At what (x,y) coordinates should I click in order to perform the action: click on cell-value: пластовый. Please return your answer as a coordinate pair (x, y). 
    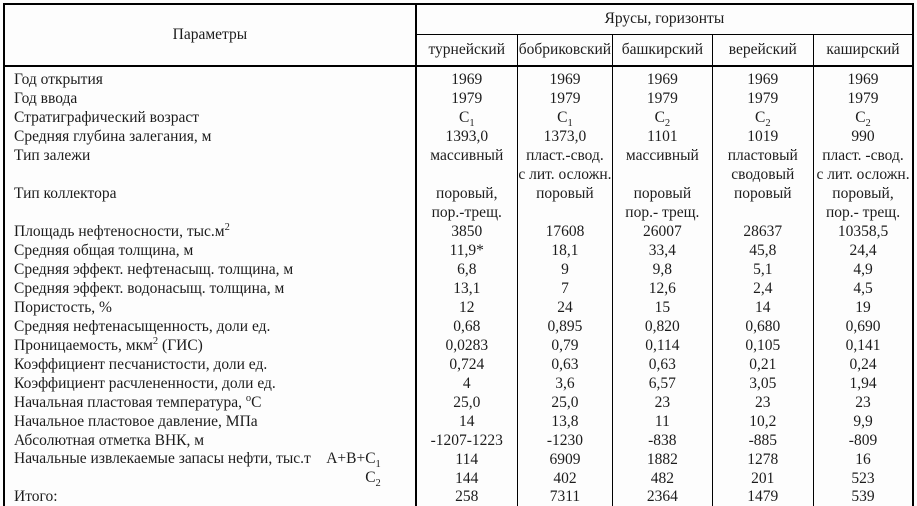
    Looking at the image, I should click on (762, 155).